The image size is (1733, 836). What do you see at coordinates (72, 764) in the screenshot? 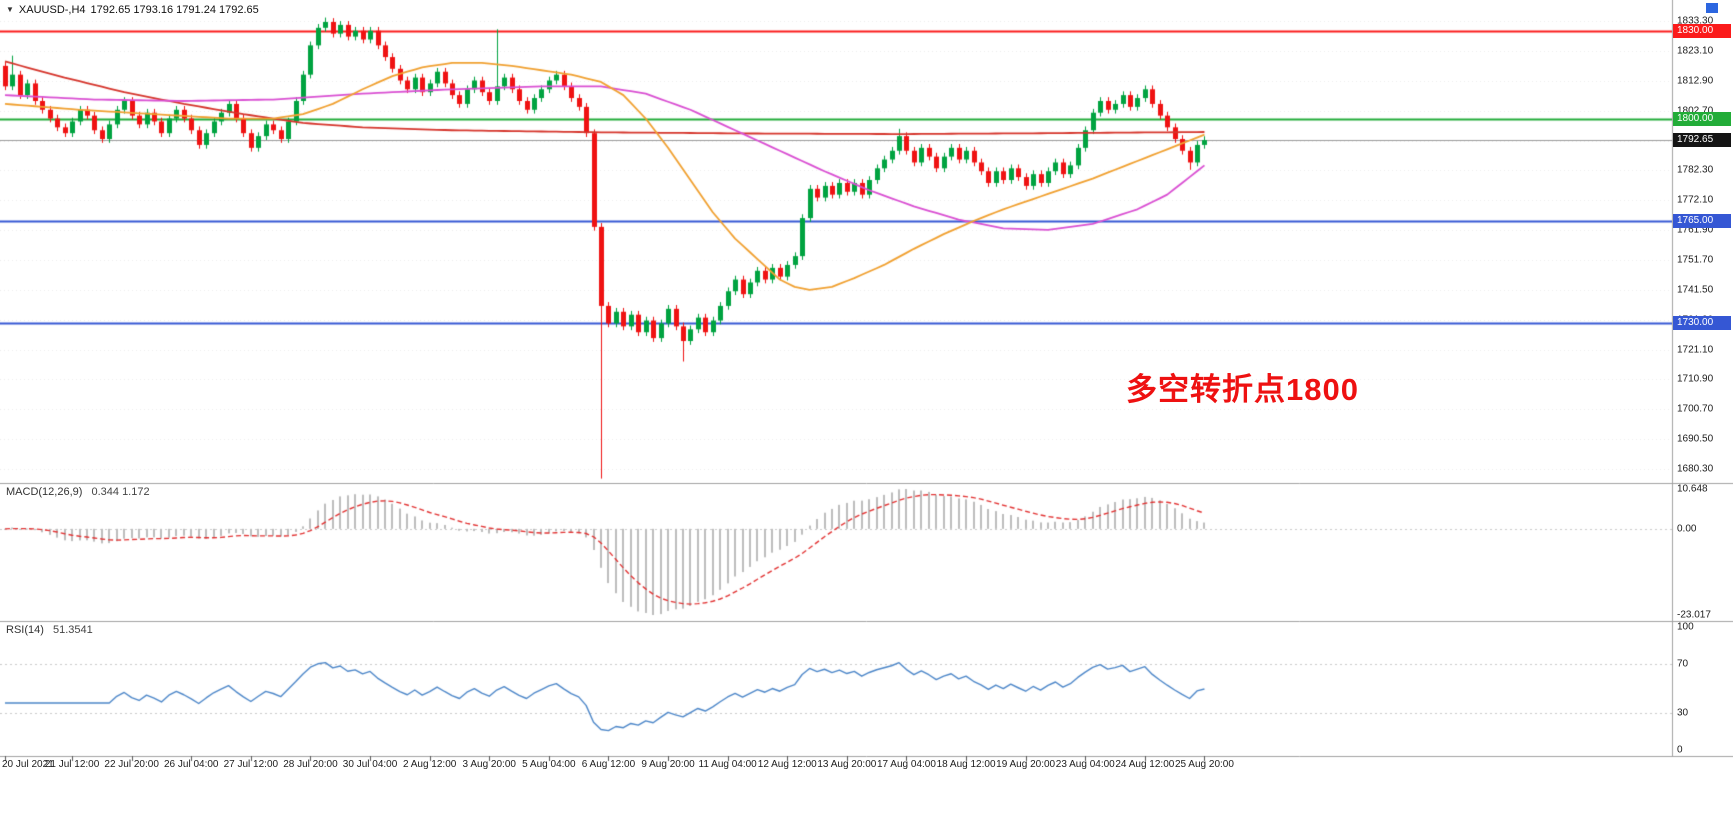
I see `time-axis-label: 21 Jul 12:00` at bounding box center [72, 764].